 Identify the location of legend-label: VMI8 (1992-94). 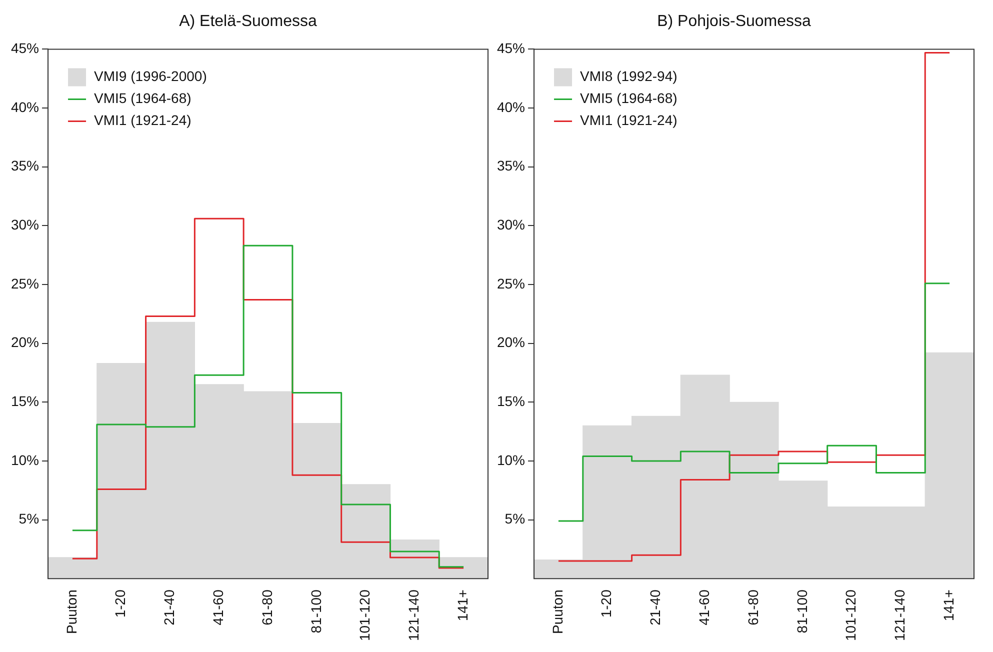
(629, 76).